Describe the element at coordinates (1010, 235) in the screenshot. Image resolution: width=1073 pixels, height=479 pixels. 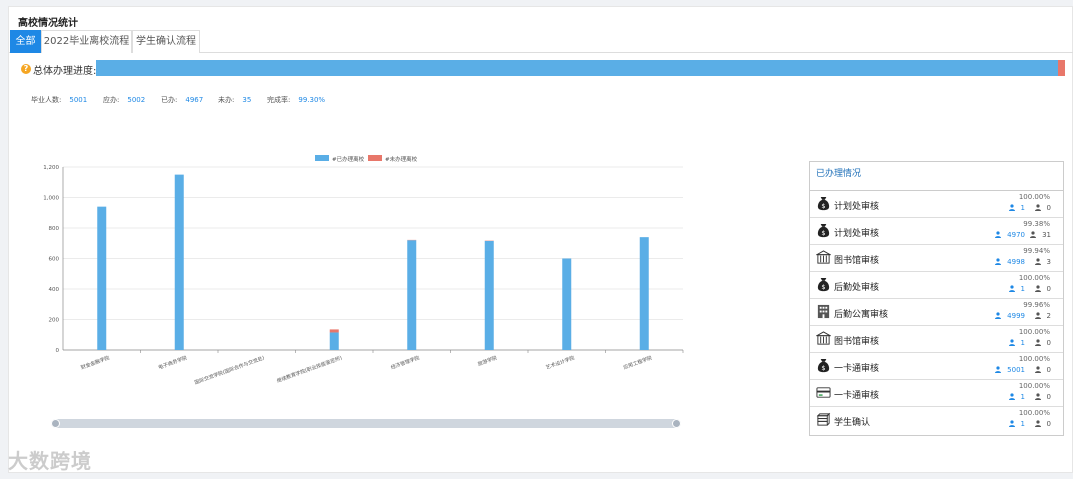
I see `row-done-count: 4970` at that location.